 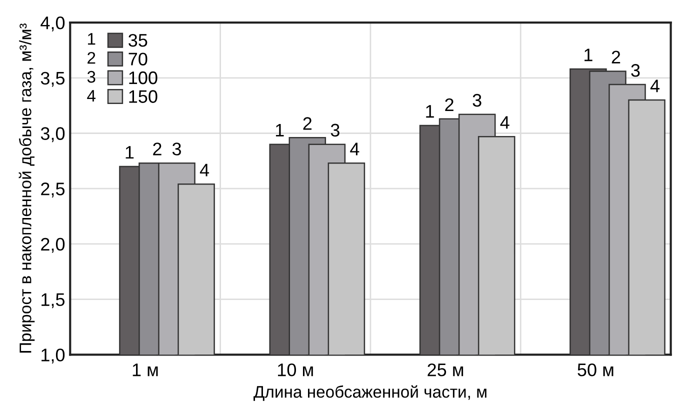 What do you see at coordinates (26, 188) in the screenshot?
I see `y-axis-title: Прирост в накопленной добыче газа, м³/м³` at bounding box center [26, 188].